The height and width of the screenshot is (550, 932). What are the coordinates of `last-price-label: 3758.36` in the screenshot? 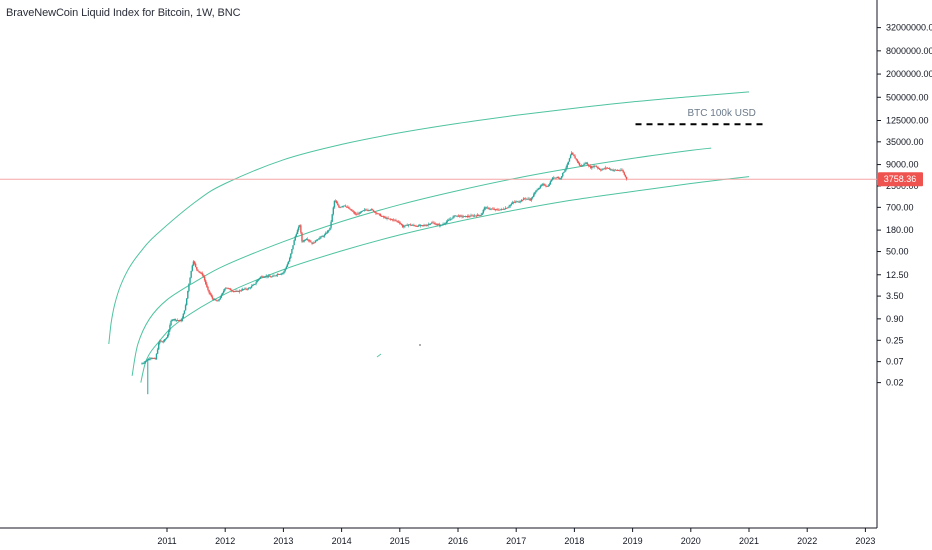 It's located at (900, 179).